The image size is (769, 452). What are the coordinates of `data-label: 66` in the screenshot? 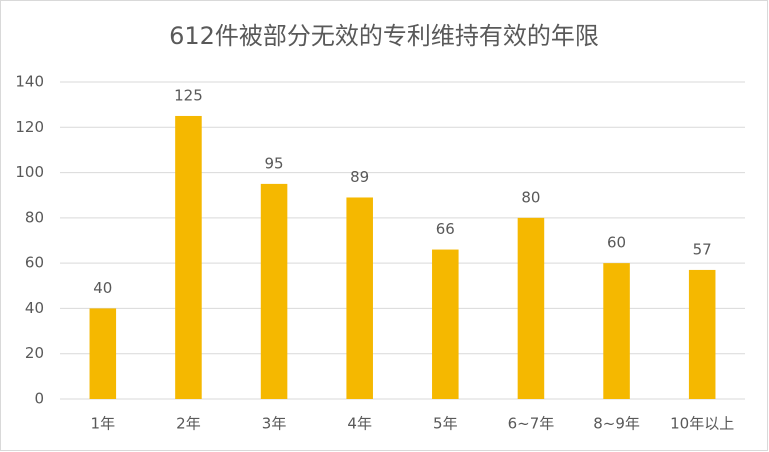 It's located at (445, 229).